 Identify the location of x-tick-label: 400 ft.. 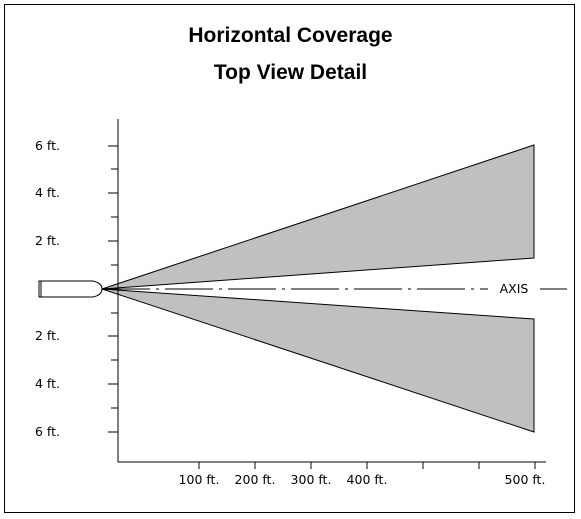
(367, 479).